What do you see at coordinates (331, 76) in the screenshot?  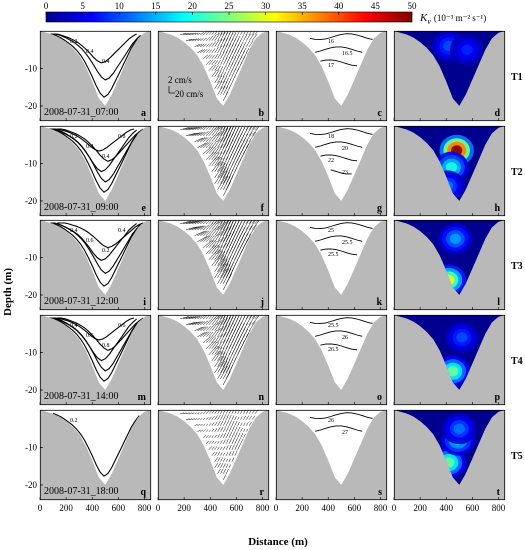 I see `panel-content: 16 16.5 17` at bounding box center [331, 76].